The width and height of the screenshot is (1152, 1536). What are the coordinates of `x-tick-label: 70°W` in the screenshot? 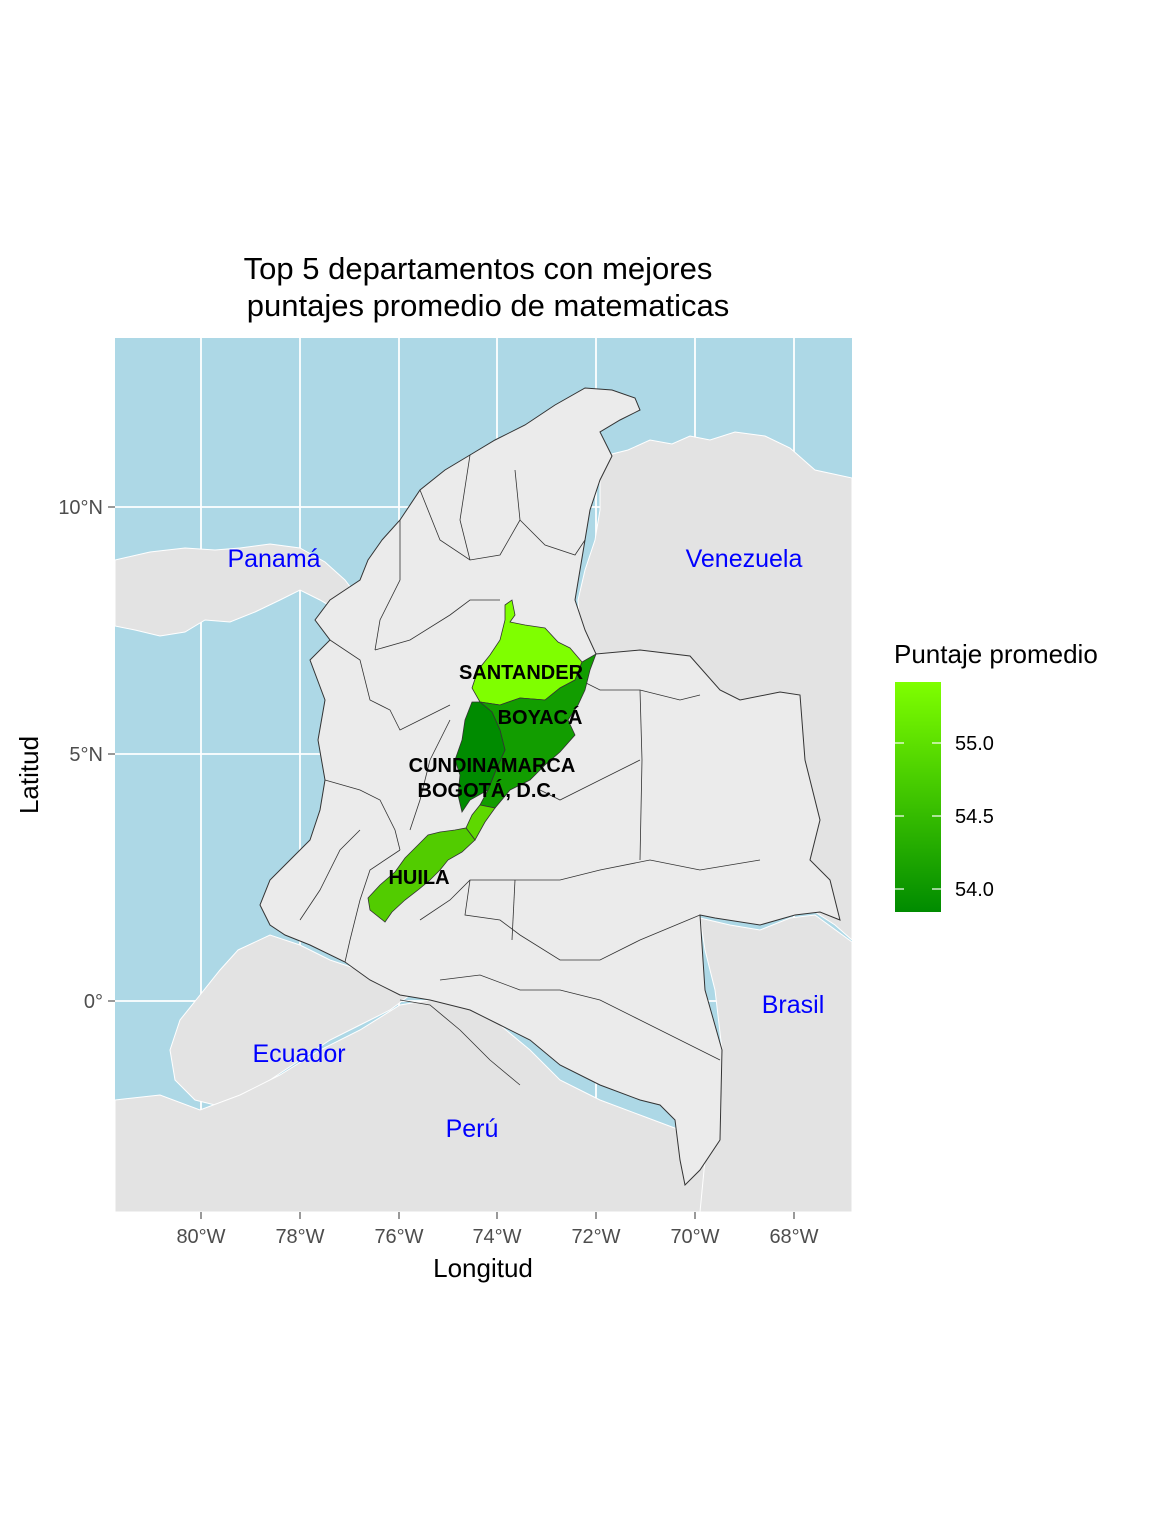 It's located at (694, 1237).